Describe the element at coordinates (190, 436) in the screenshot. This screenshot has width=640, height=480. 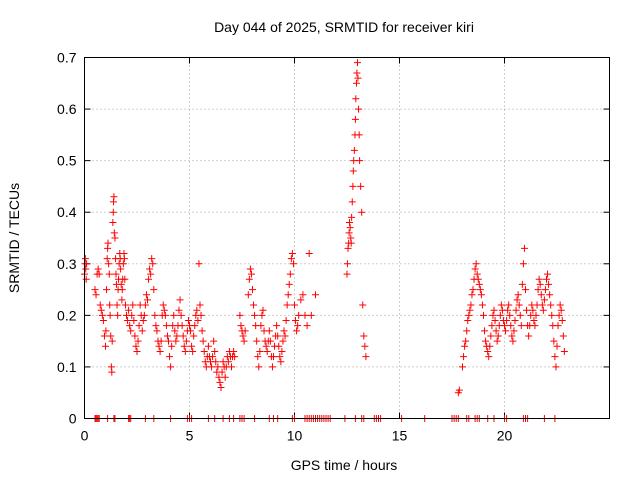
I see `x-tick-label: 5` at that location.